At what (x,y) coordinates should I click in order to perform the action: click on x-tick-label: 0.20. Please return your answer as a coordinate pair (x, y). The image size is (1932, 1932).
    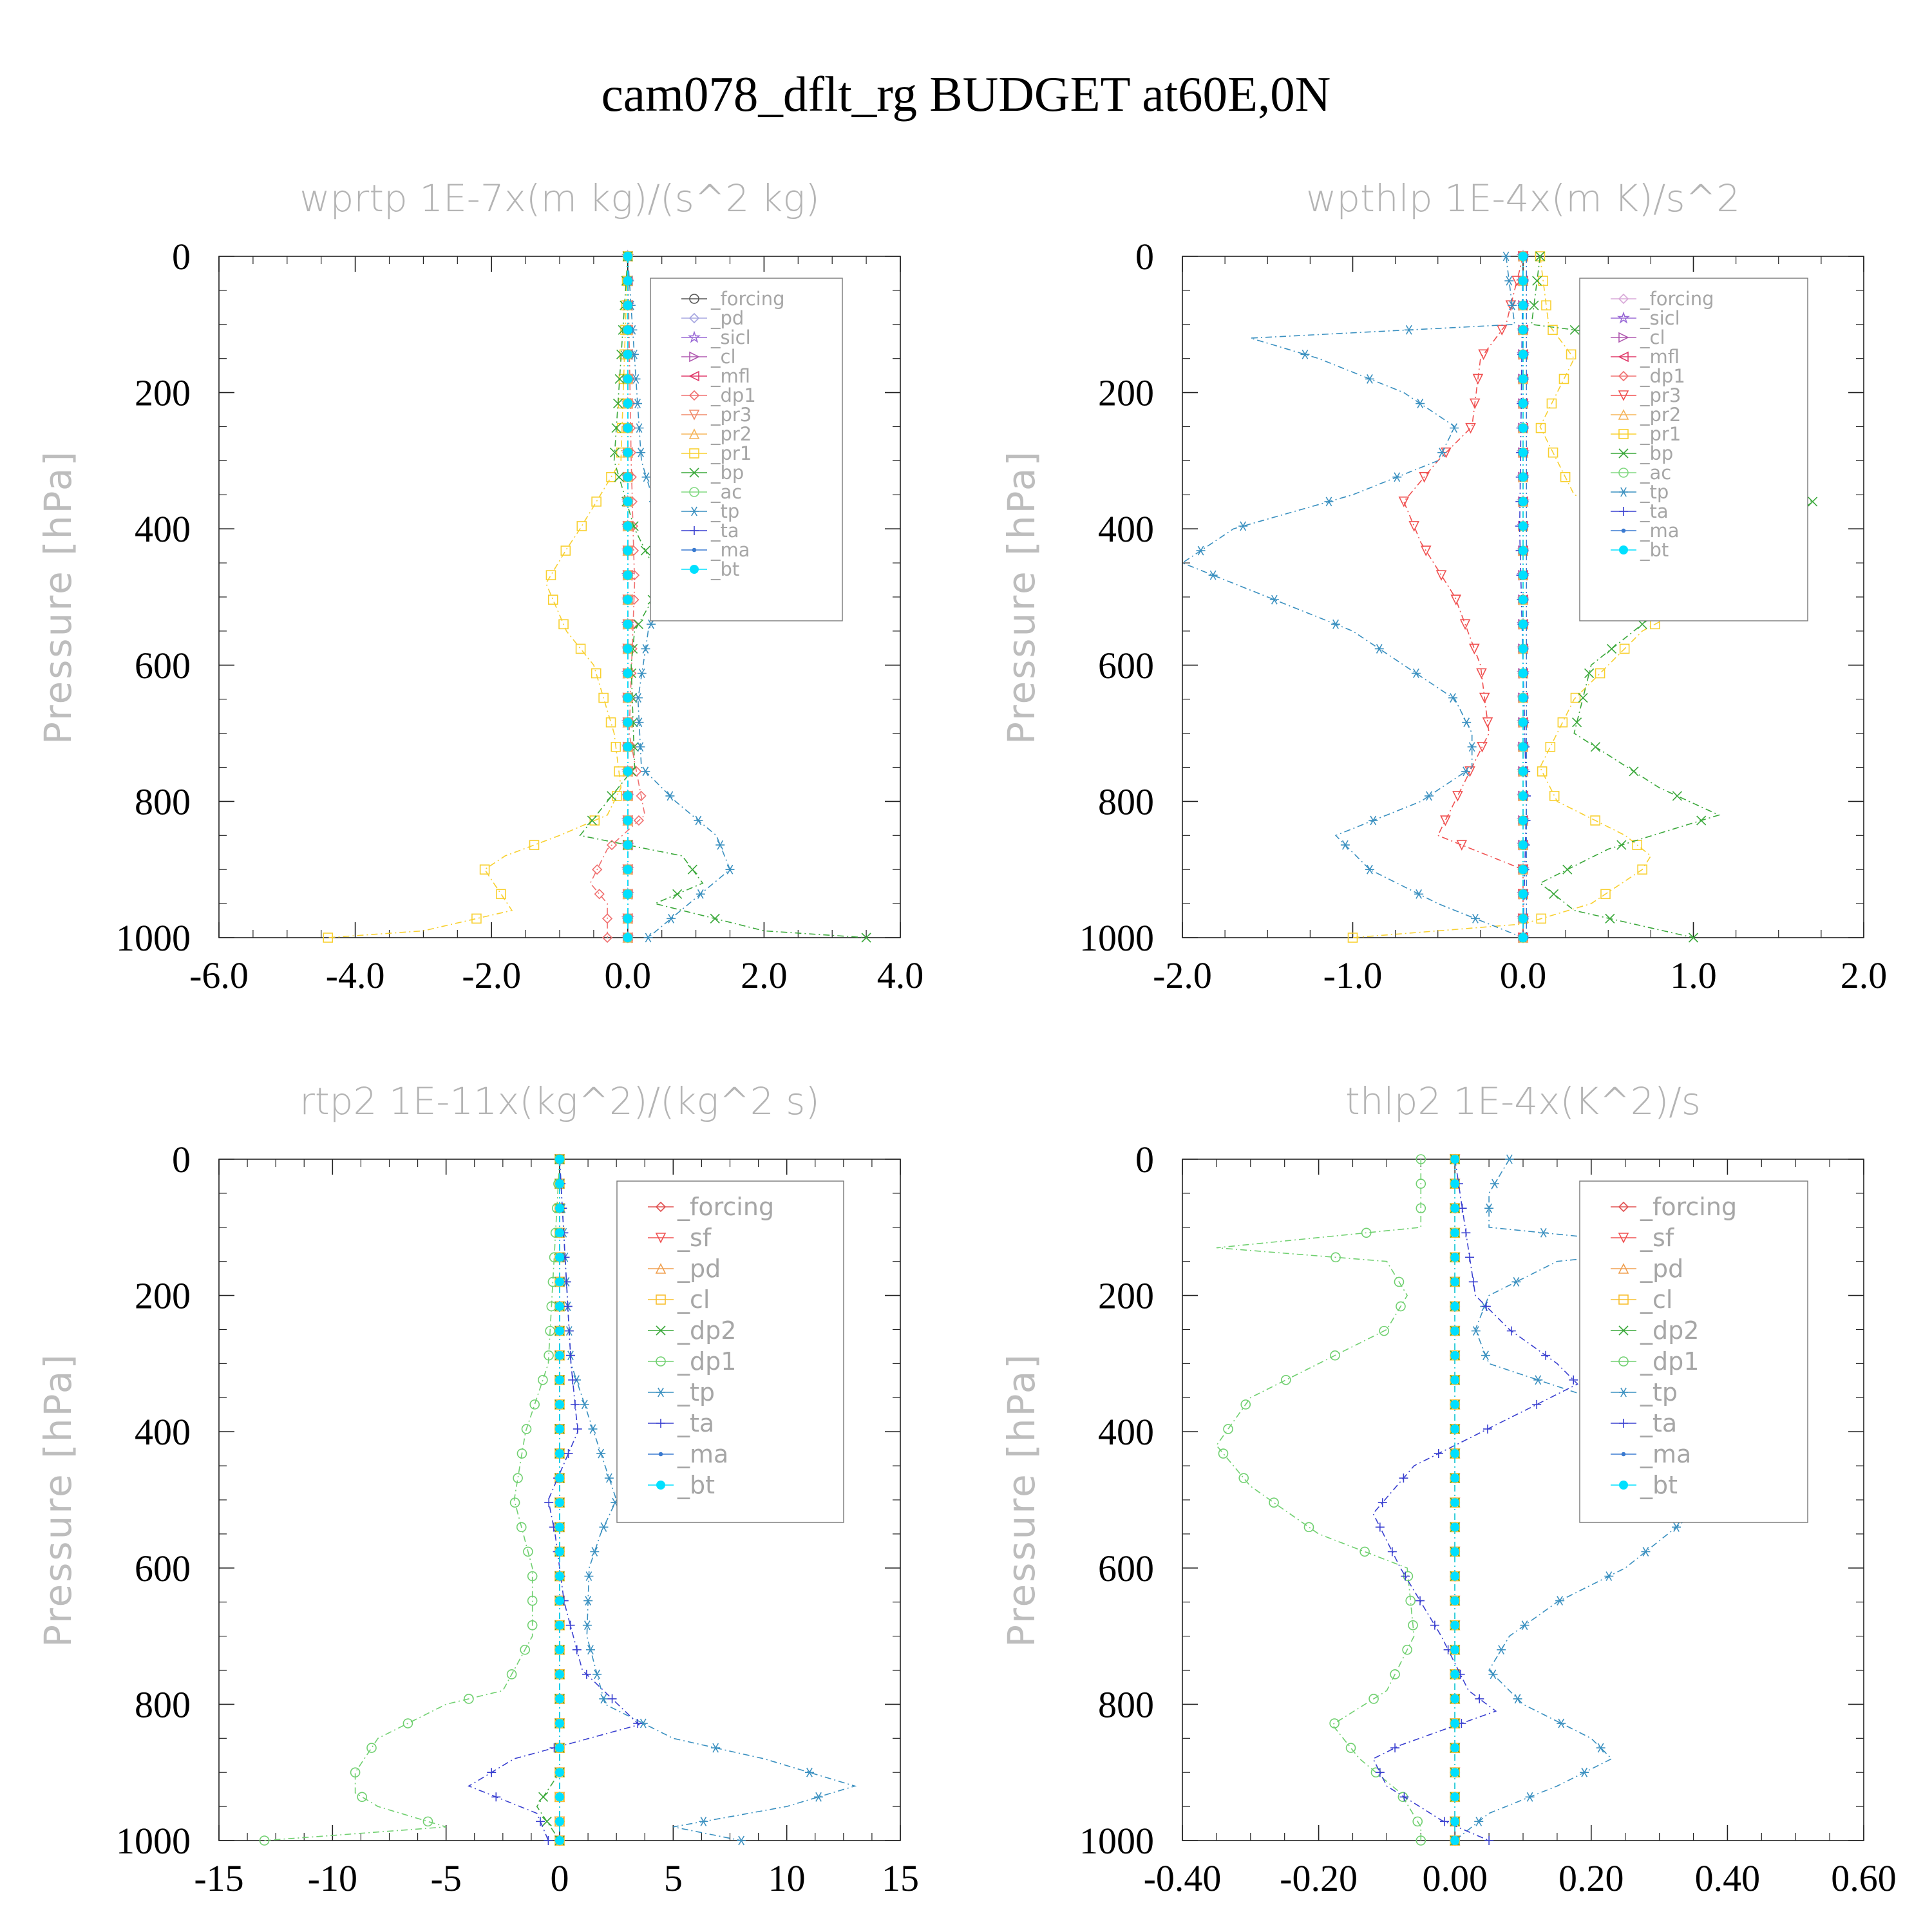
    Looking at the image, I should click on (1591, 1878).